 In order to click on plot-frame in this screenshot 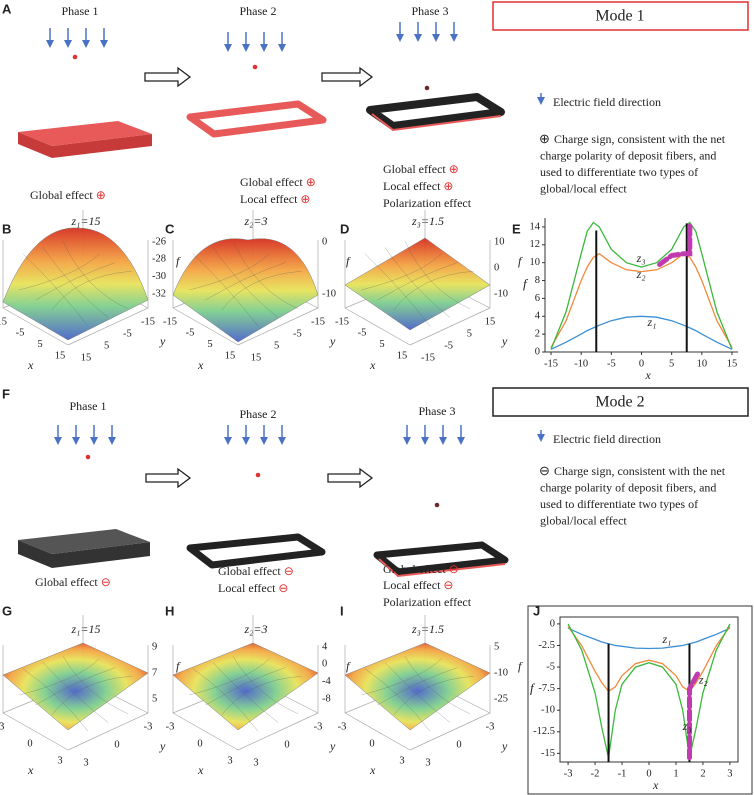, I will do `click(649, 689)`.